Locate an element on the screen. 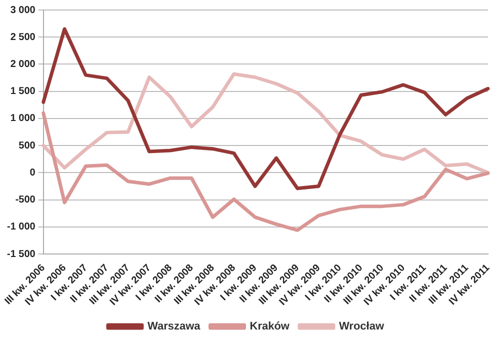 Image resolution: width=500 pixels, height=346 pixels. y-tick-label: 0 is located at coordinates (33, 172).